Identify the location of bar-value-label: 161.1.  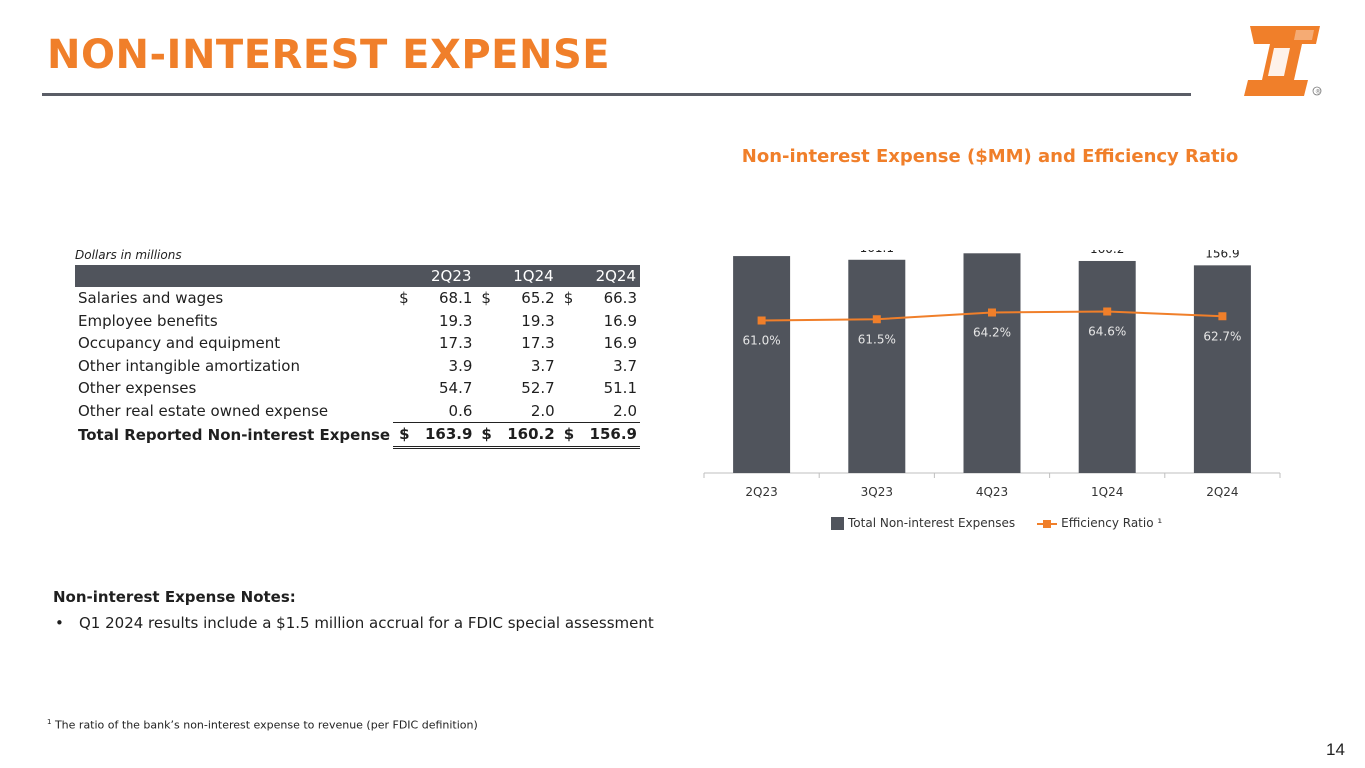
(877, 252).